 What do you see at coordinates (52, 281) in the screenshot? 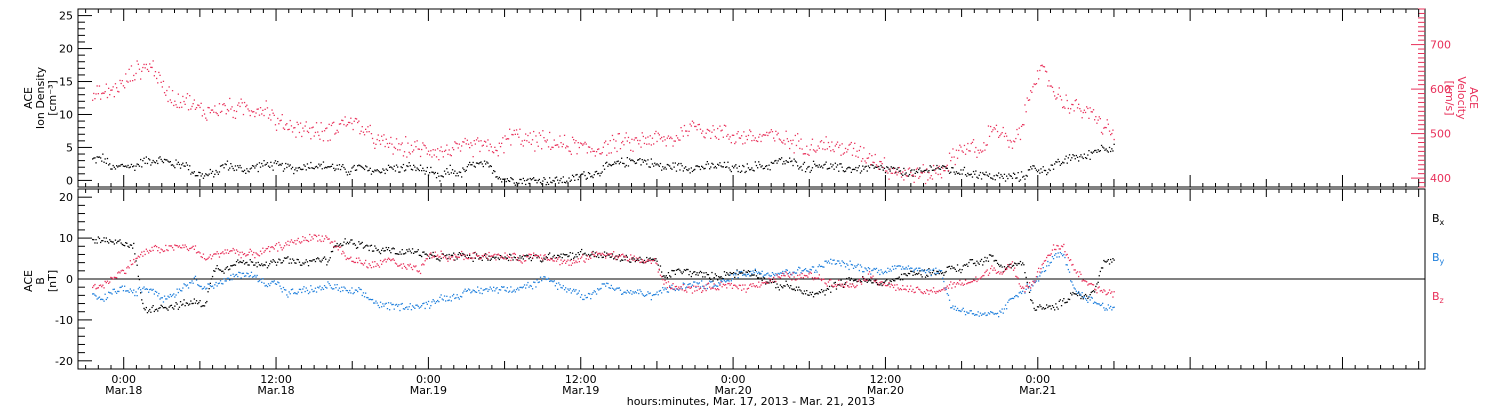
I see `bfield-label-line3: [nT]` at bounding box center [52, 281].